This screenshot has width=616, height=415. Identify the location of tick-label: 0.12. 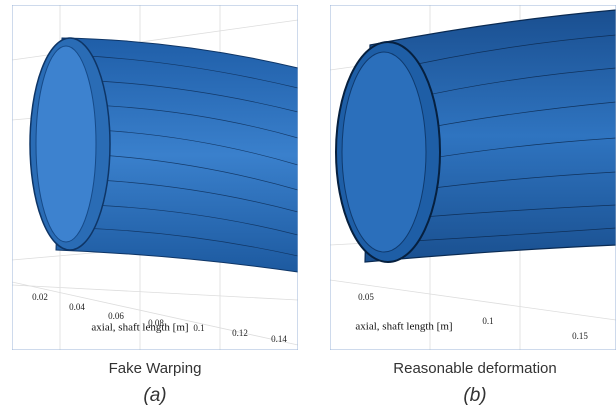
(240, 333).